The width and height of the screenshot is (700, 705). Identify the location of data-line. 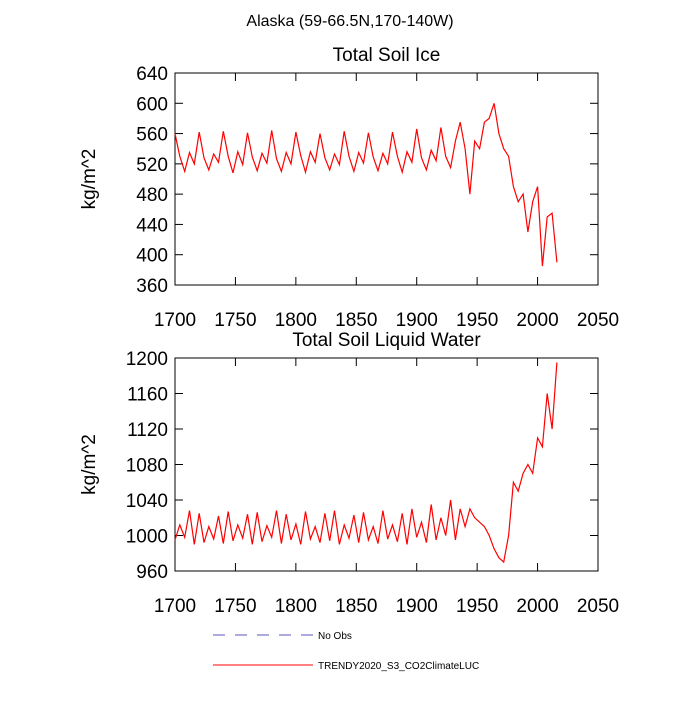
(366, 185).